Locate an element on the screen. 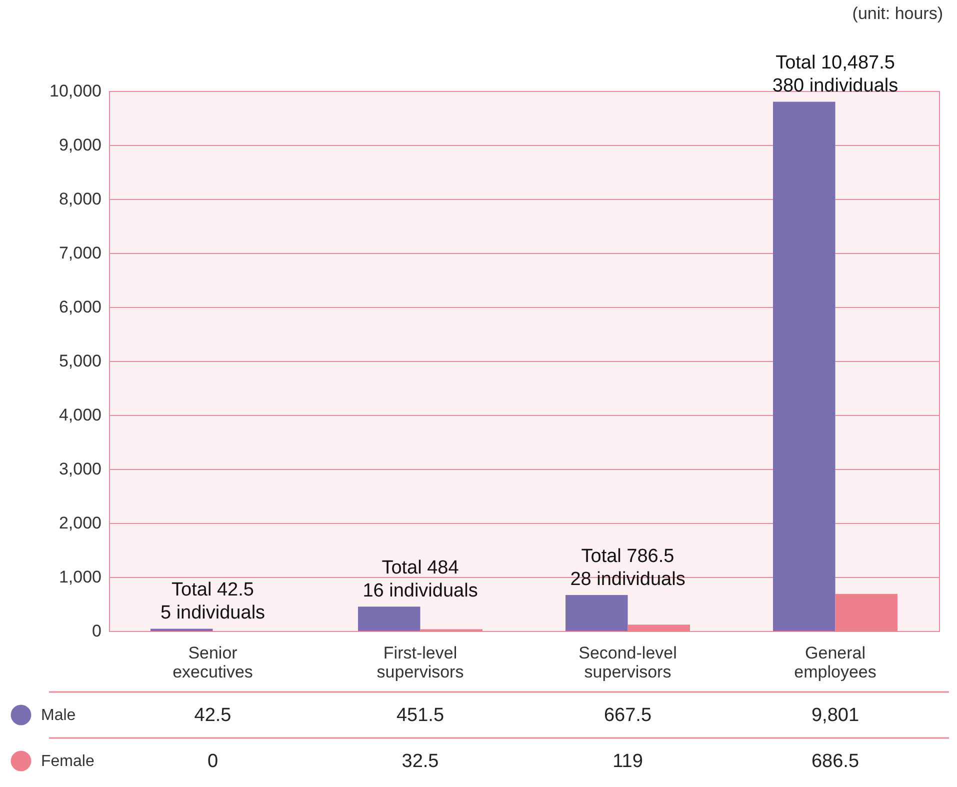 Image resolution: width=957 pixels, height=787 pixels. data-label: 32.5 is located at coordinates (420, 761).